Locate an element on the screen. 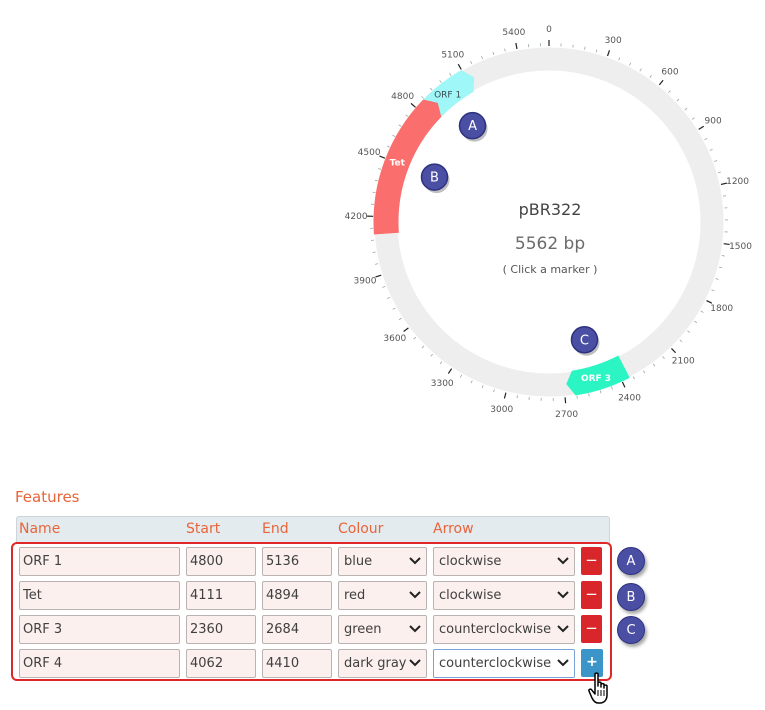 The width and height of the screenshot is (765, 710). feature-labels: ORF 1 Tet ORF 3 is located at coordinates (500, 237).